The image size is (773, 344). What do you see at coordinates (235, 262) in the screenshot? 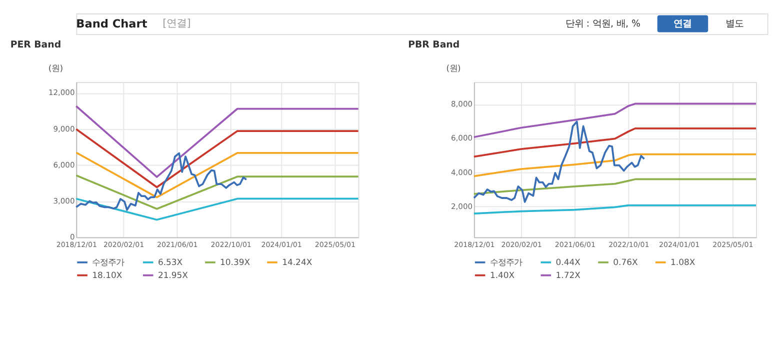
I see `legend-label: 10.39X` at bounding box center [235, 262].